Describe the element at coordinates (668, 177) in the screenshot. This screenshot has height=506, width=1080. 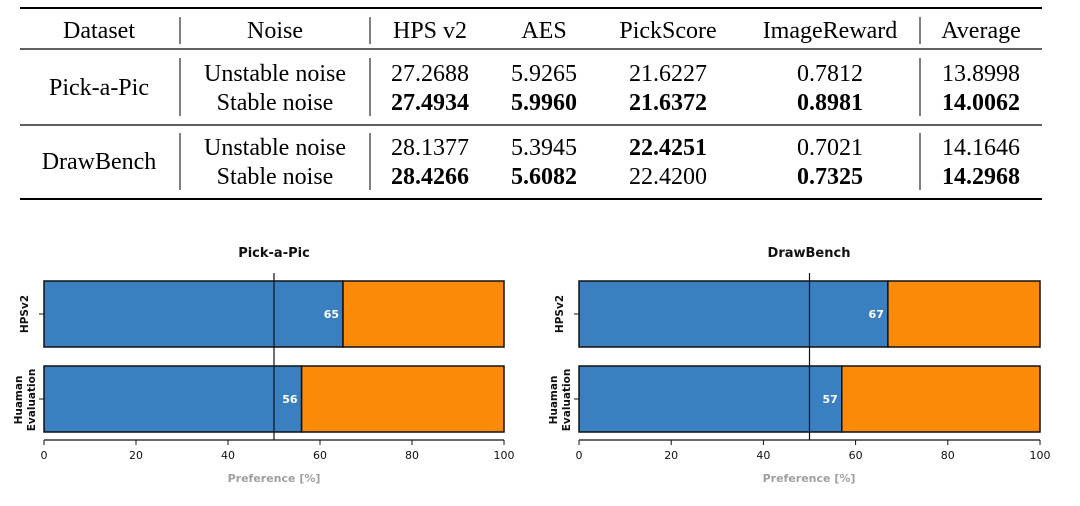
I see `cell-value: 22.4200` at that location.